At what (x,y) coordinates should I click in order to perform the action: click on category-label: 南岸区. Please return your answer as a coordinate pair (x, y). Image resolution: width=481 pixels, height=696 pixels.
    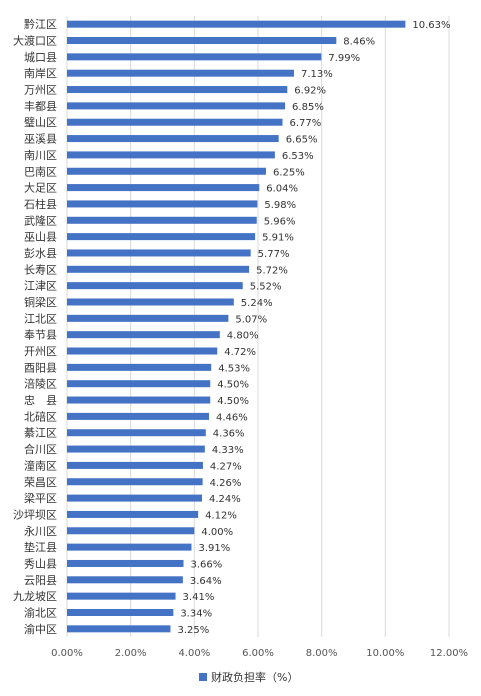
    Looking at the image, I should click on (40, 73).